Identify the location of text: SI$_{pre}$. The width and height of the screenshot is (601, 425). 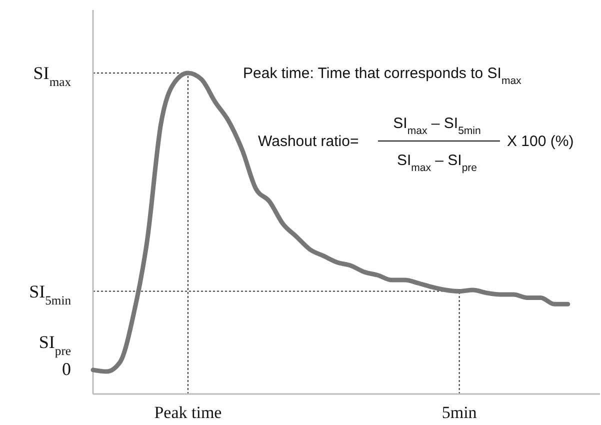
(55, 345).